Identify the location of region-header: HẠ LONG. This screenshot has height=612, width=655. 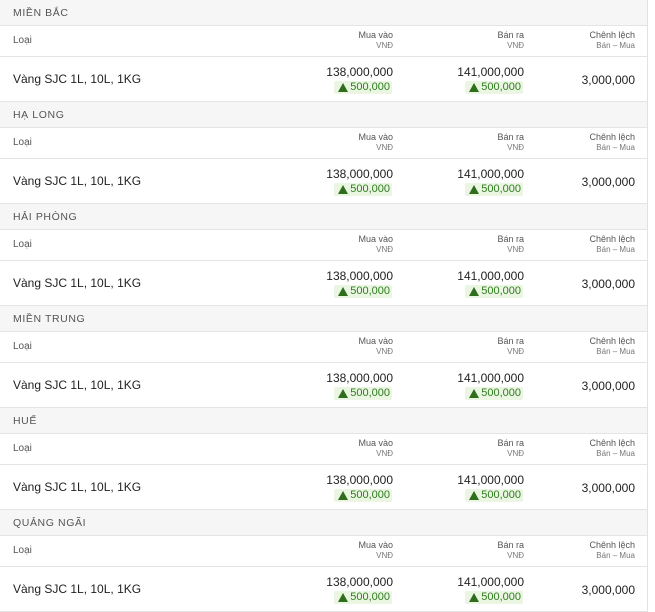
(323, 115).